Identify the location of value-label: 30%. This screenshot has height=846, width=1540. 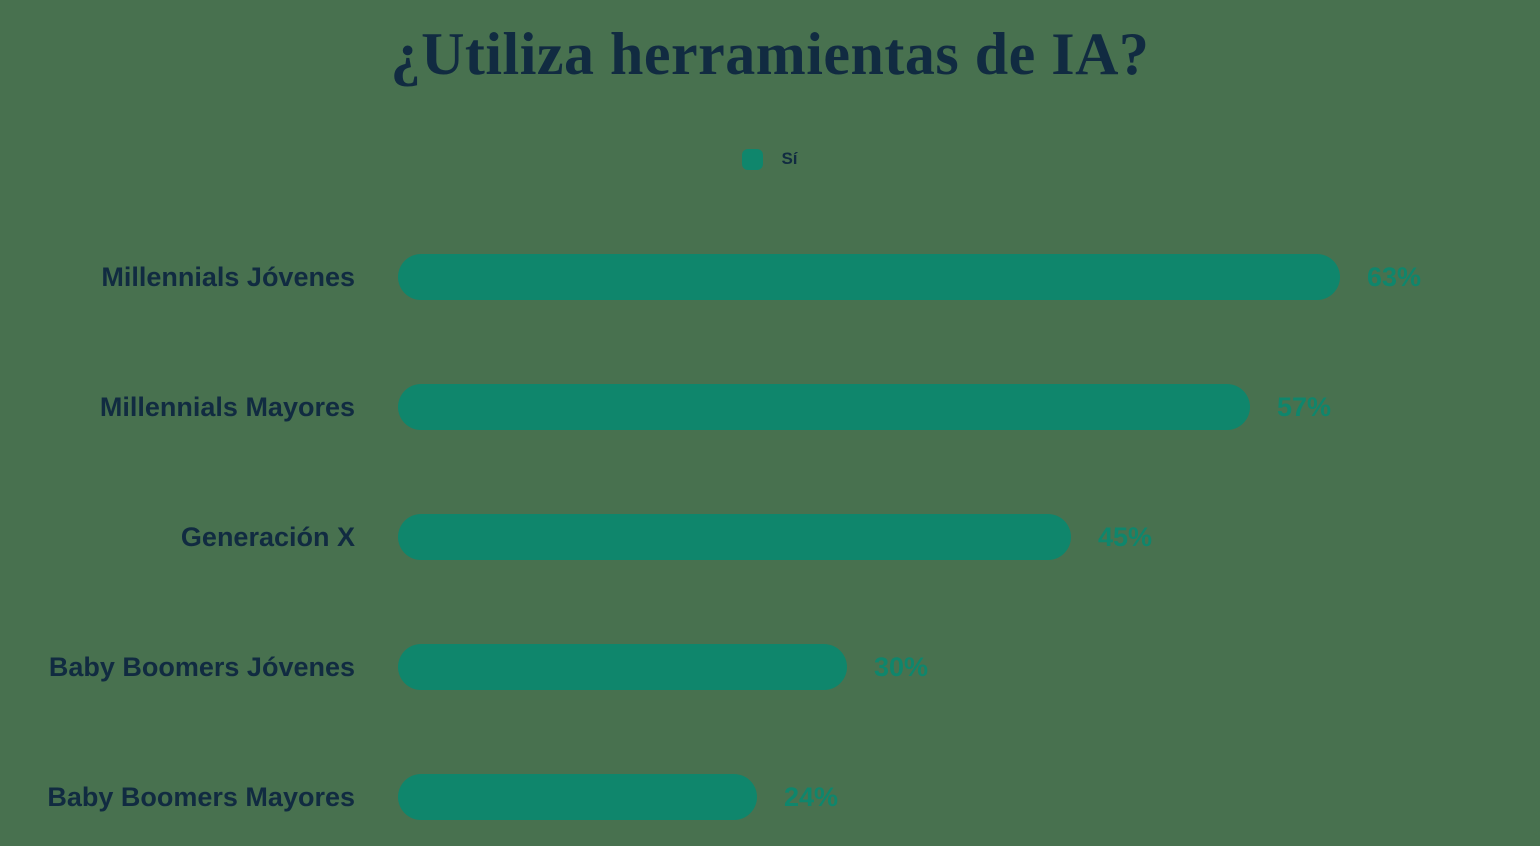
(901, 666).